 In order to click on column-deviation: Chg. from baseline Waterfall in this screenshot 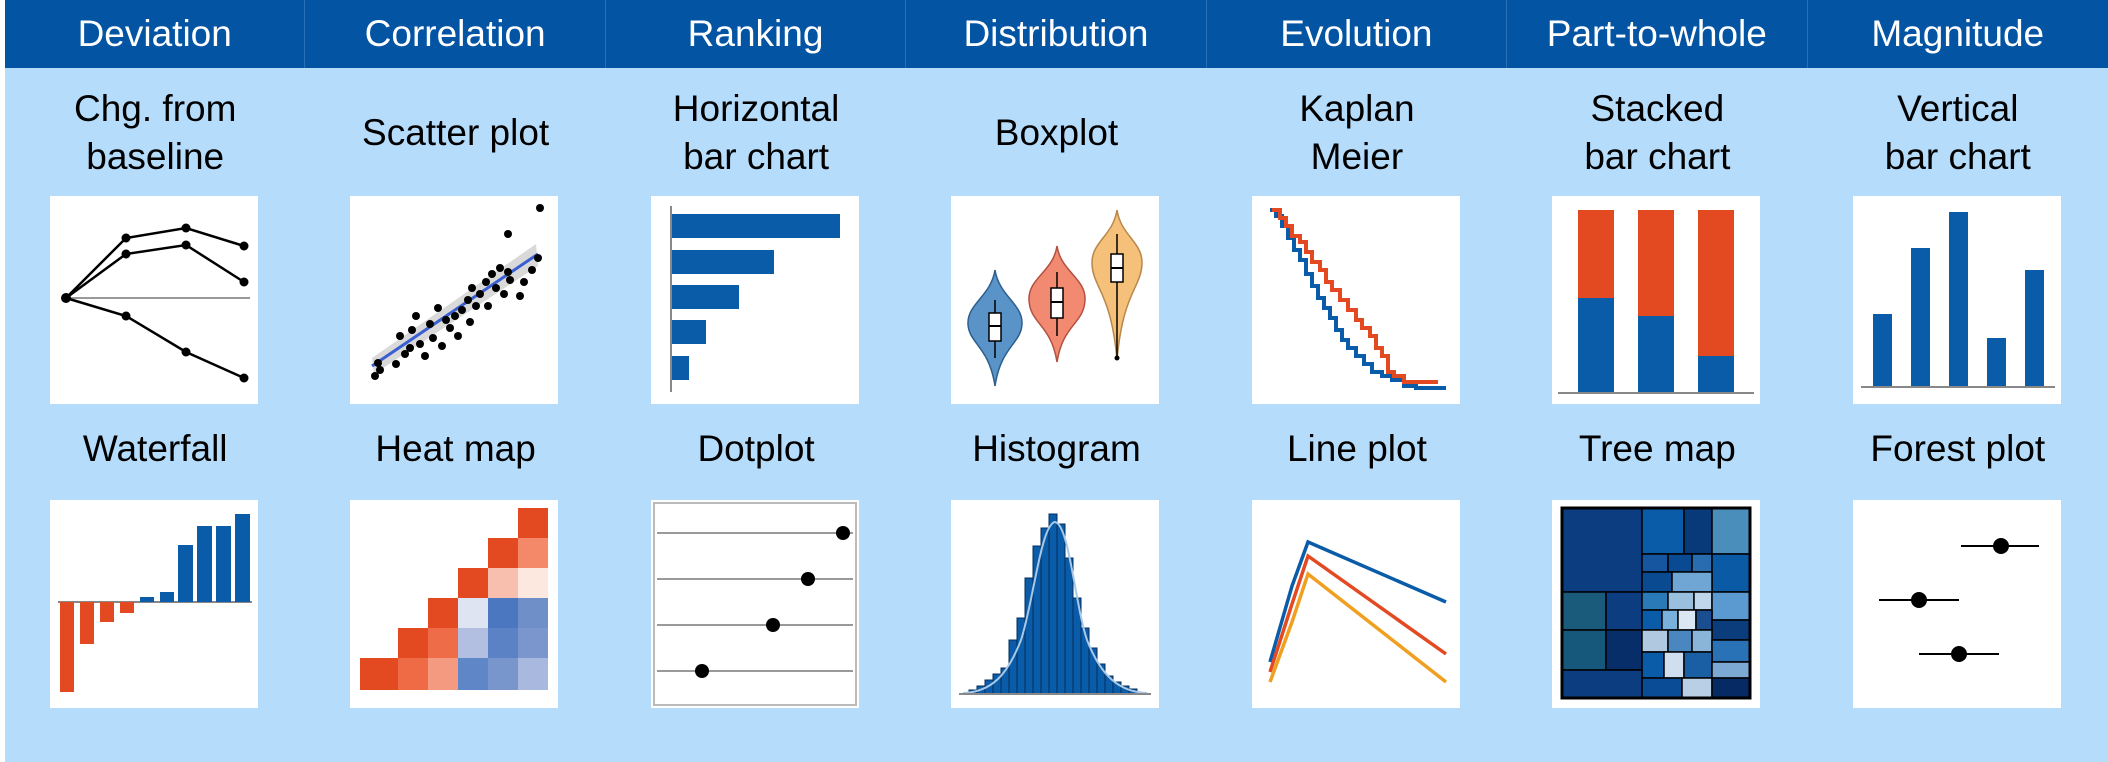, I will do `click(155, 415)`.